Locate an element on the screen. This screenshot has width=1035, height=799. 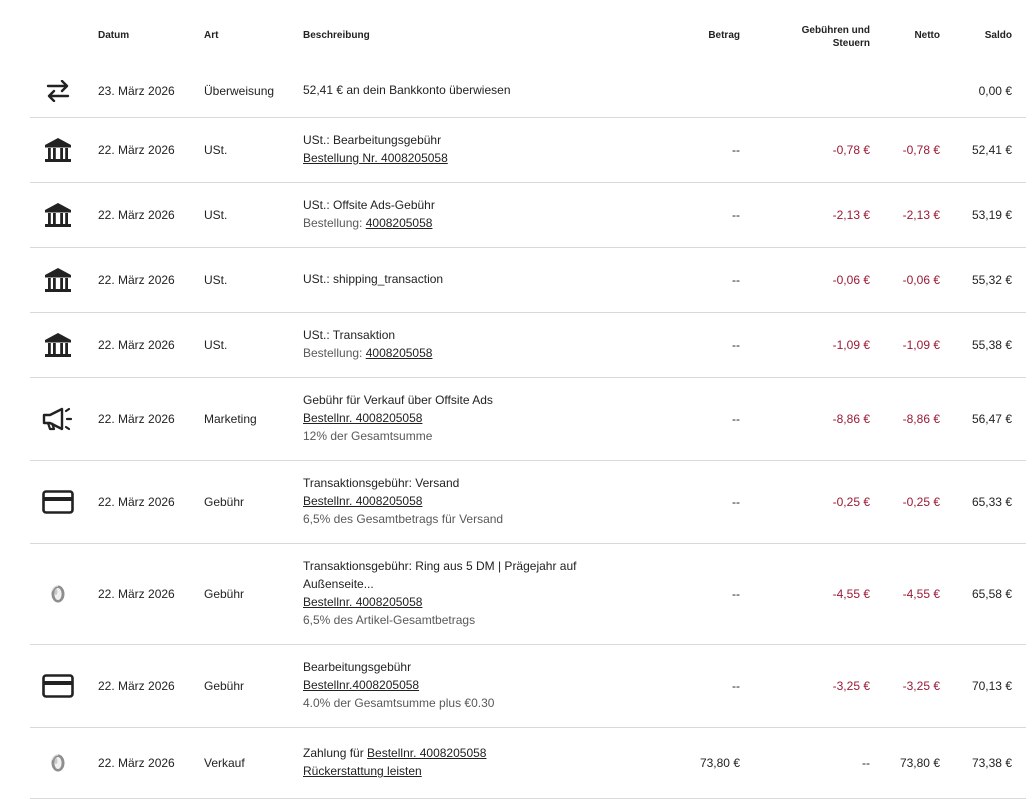
header-art: Art is located at coordinates (211, 35).